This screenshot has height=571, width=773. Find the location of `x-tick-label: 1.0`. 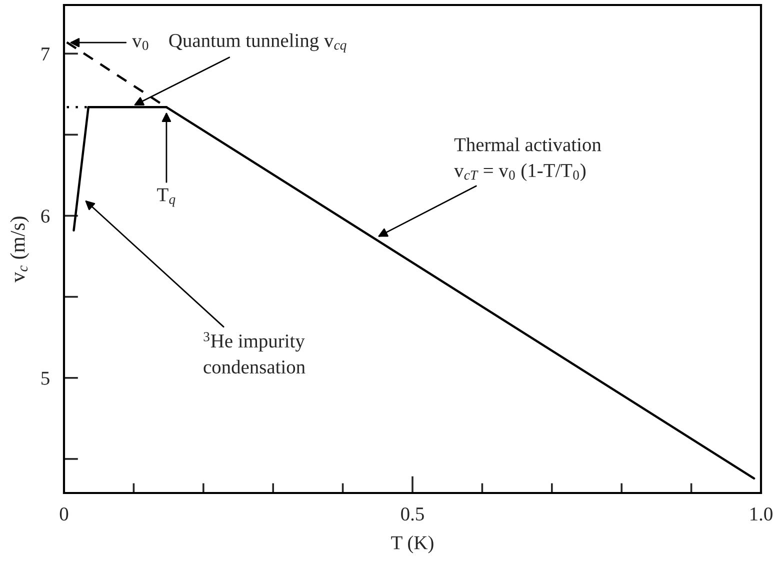

x-tick-label: 1.0 is located at coordinates (761, 514).